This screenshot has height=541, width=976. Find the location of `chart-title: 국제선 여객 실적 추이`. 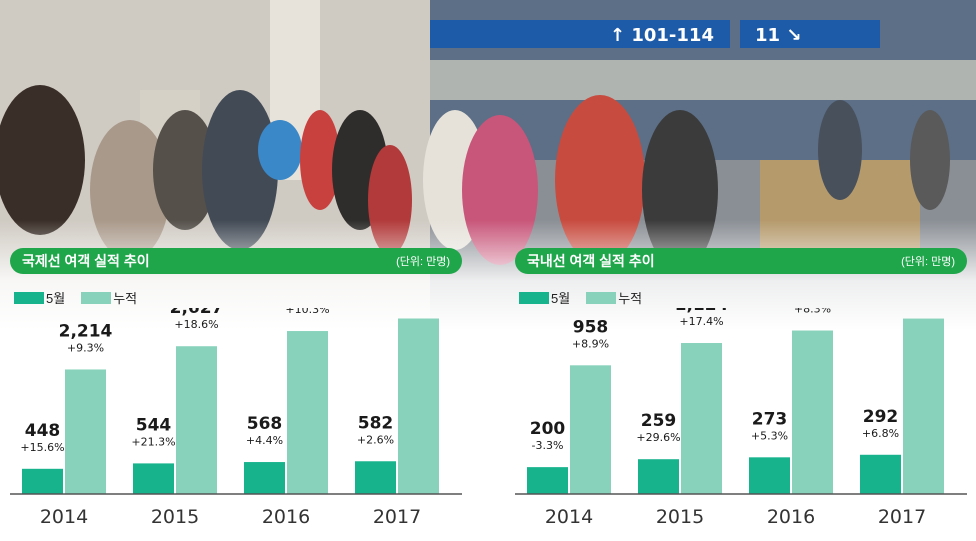

chart-title: 국제선 여객 실적 추이 is located at coordinates (86, 261).